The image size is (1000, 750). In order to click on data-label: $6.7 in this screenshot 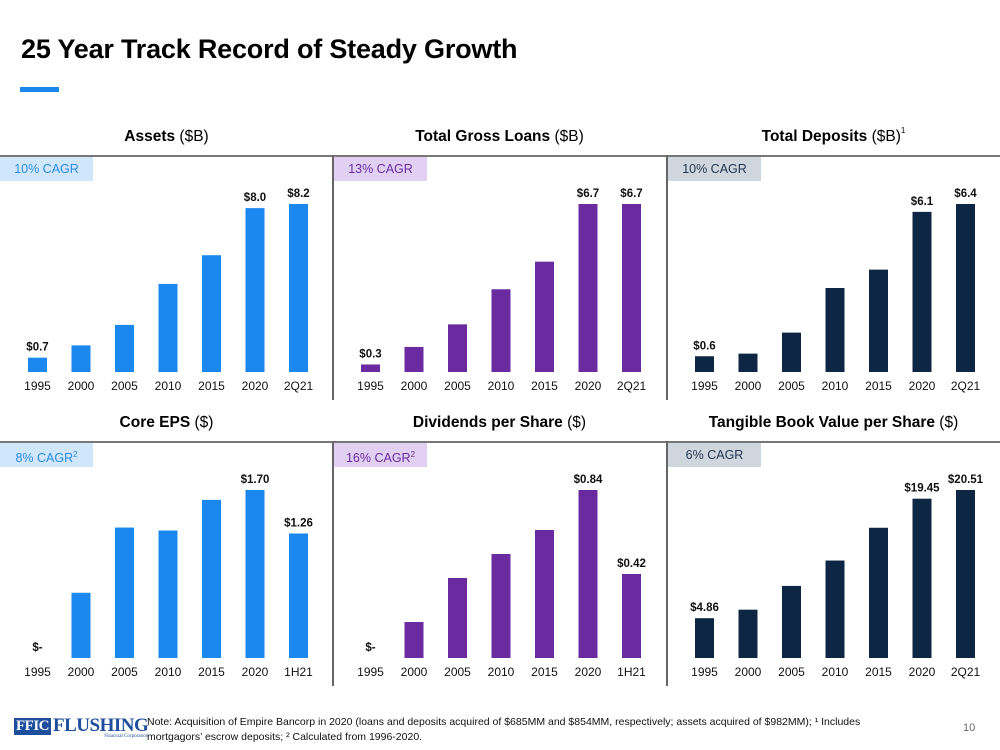, I will do `click(588, 194)`.